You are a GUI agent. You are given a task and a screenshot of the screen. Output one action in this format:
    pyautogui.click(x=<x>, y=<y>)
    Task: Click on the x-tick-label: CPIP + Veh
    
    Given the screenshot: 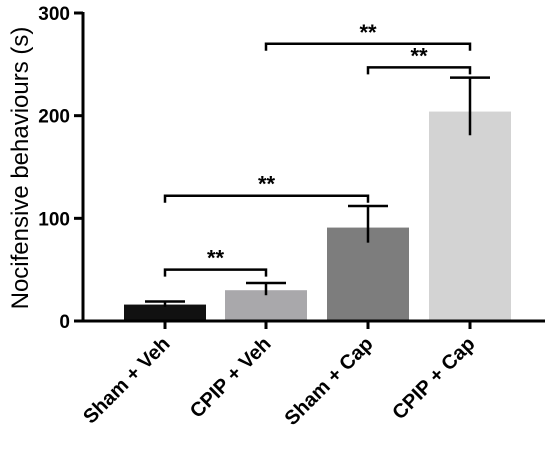 What is the action you would take?
    pyautogui.click(x=231, y=378)
    